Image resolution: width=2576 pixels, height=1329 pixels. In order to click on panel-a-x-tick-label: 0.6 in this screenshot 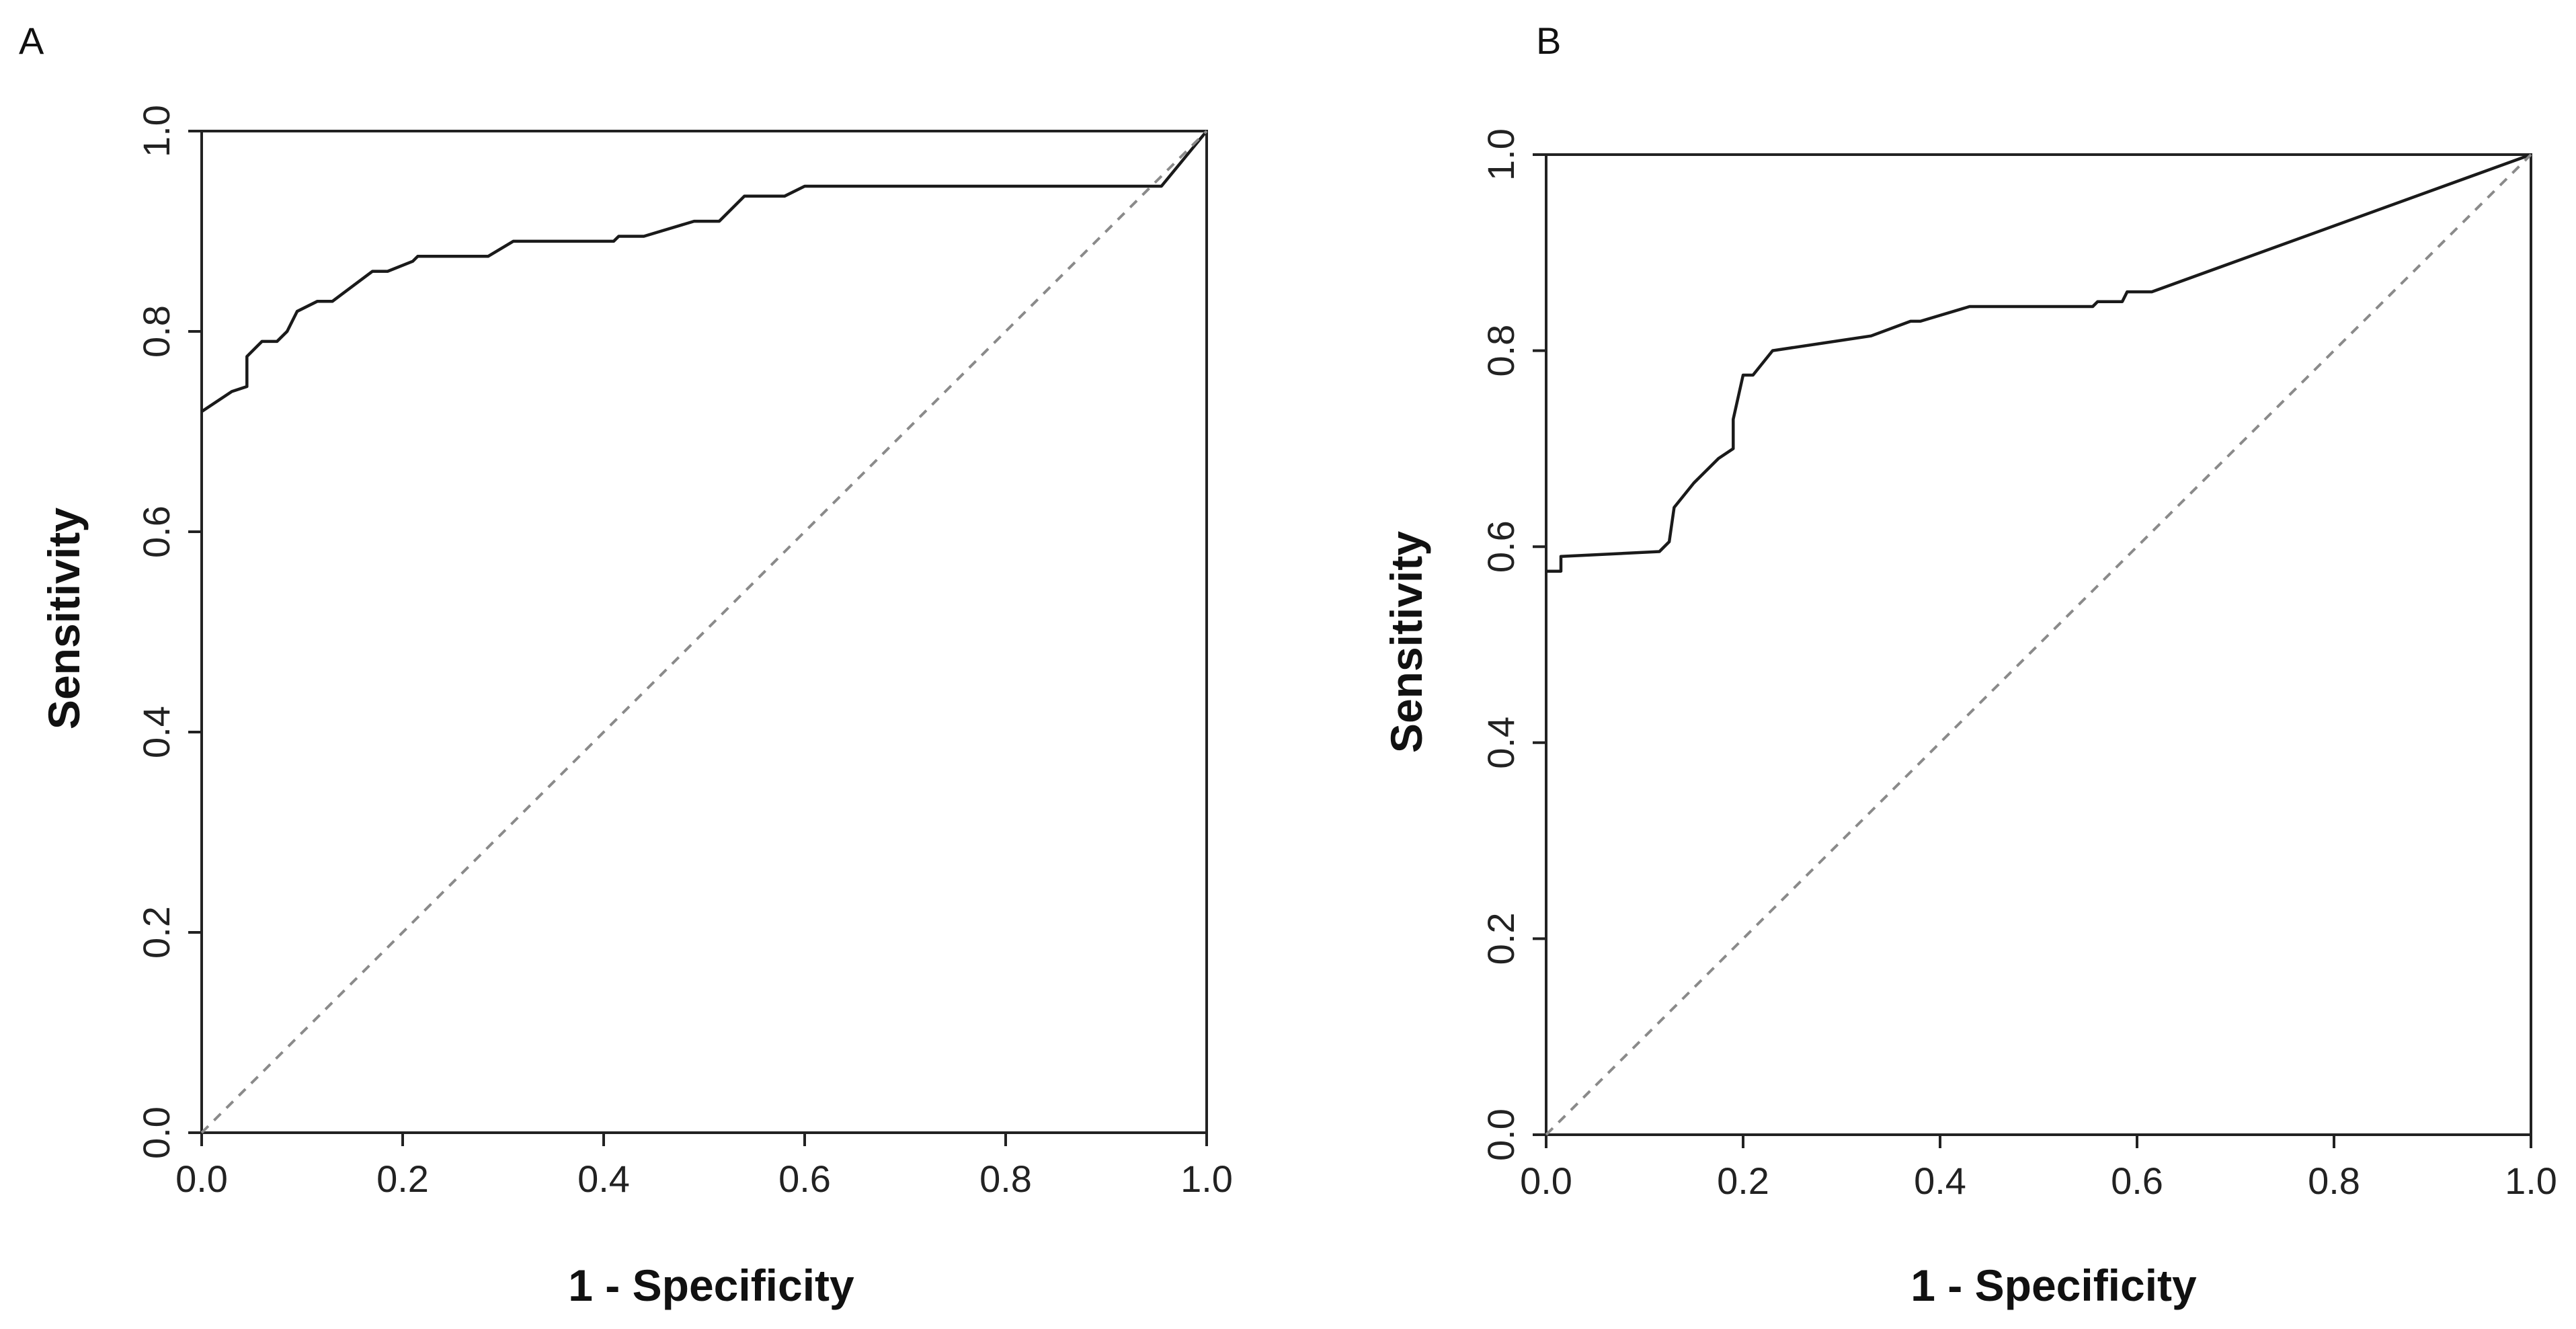, I will do `click(804, 1179)`.